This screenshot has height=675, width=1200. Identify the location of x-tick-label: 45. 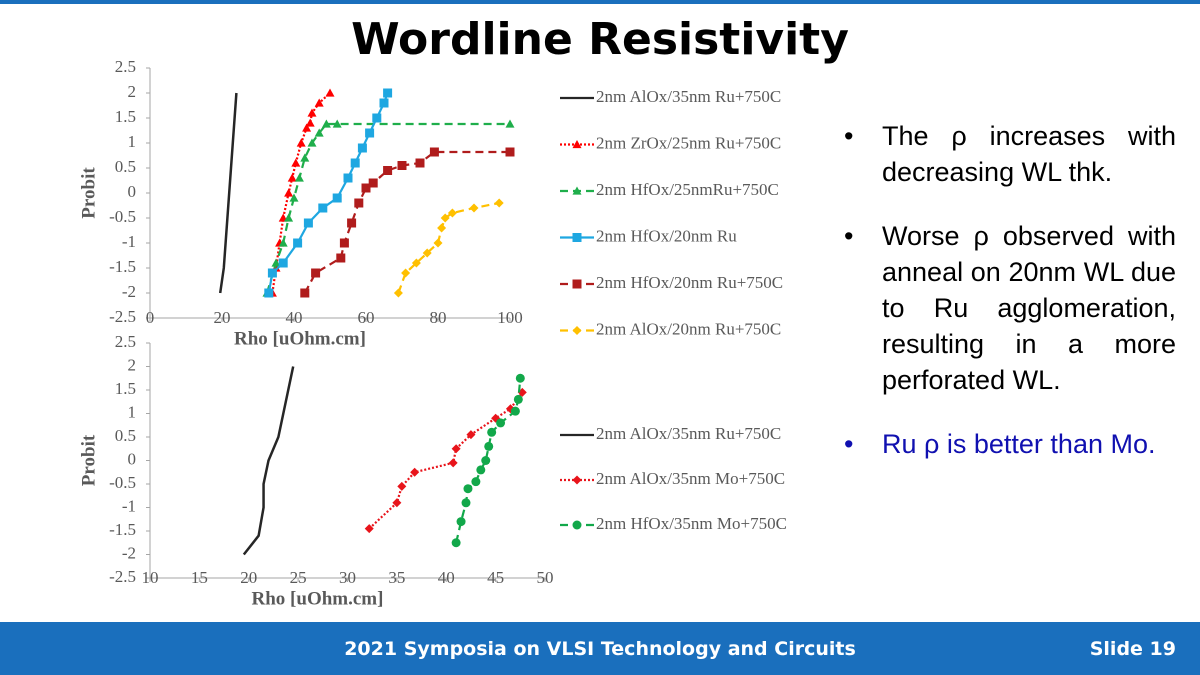
(495, 577).